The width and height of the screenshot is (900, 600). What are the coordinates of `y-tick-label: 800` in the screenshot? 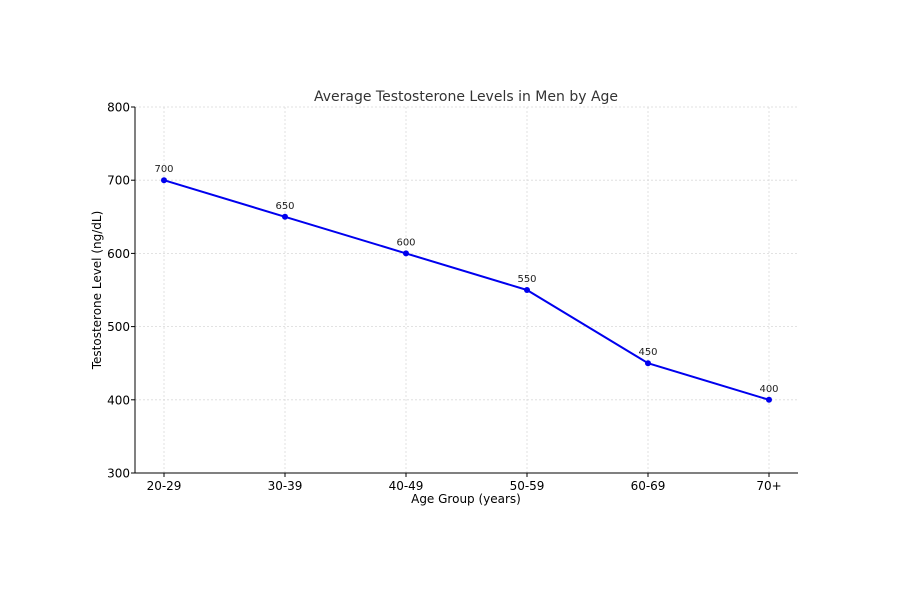 It's located at (118, 108).